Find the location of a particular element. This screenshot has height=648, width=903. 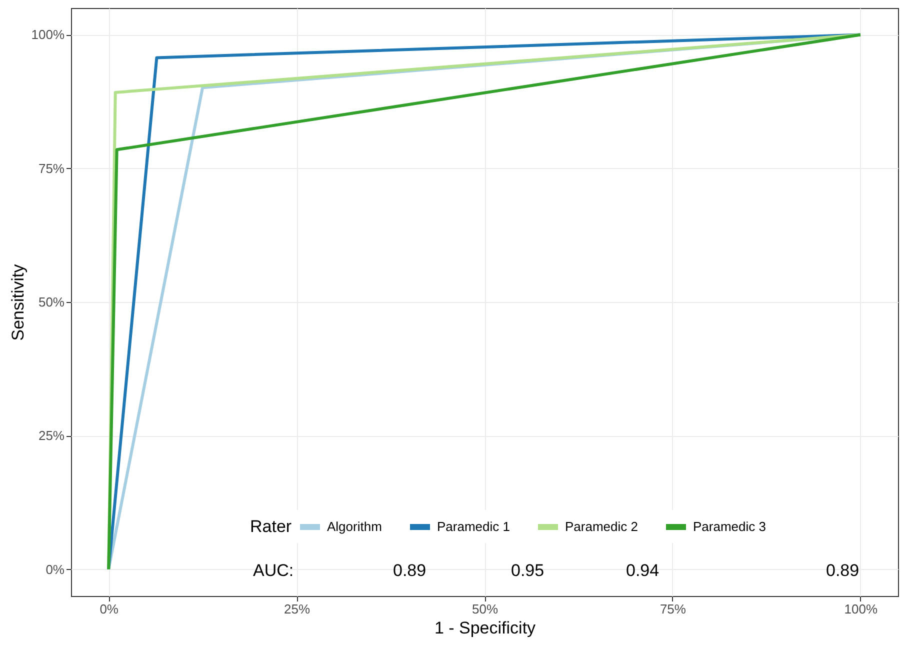

x-axis-title: 1 - Specificity is located at coordinates (485, 628).